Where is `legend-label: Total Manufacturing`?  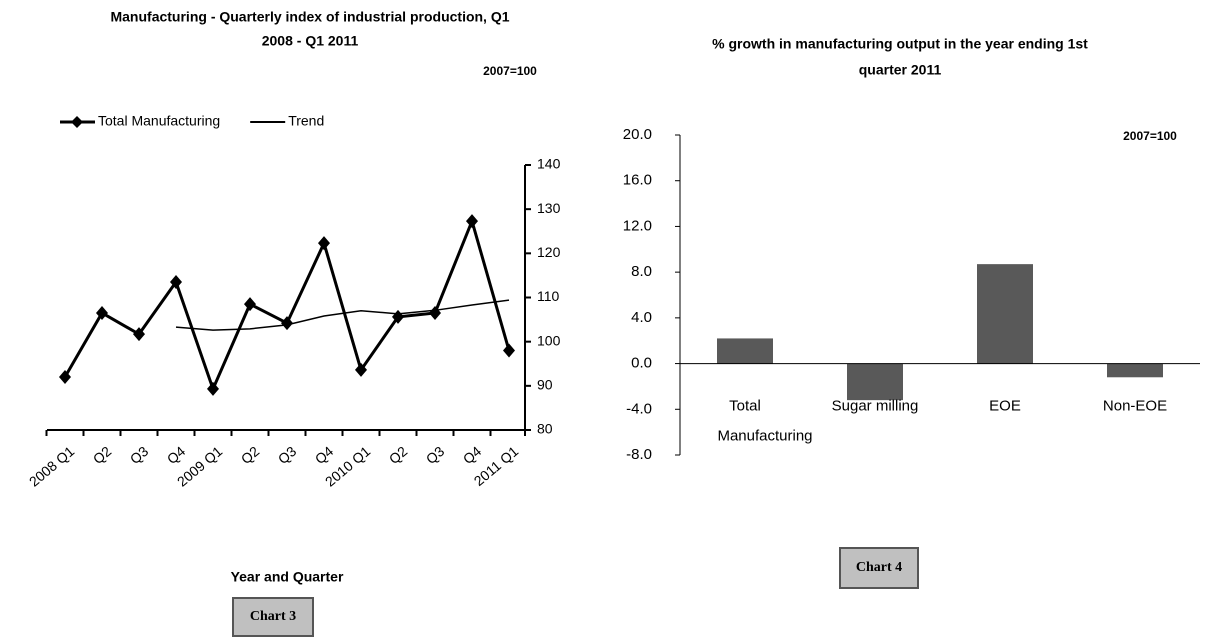
legend-label: Total Manufacturing is located at coordinates (159, 121).